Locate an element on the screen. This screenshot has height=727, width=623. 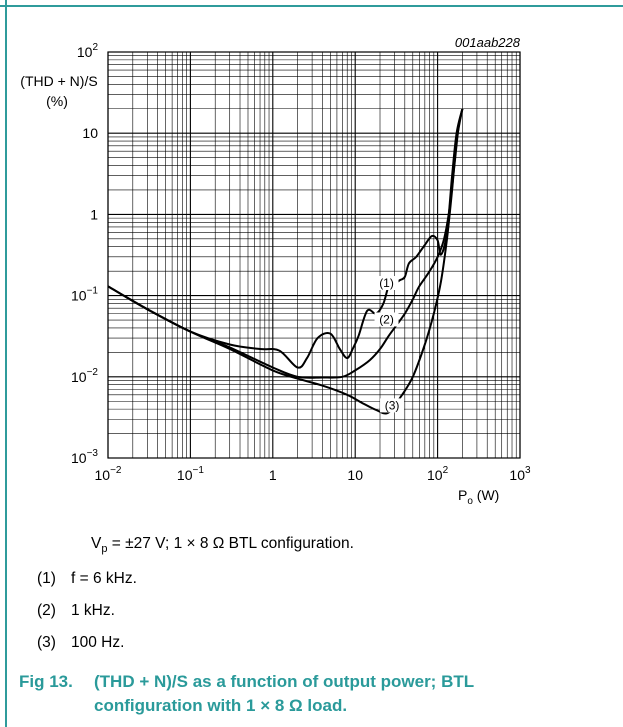
note-item: (1) f = 6 kHz. is located at coordinates (87, 578).